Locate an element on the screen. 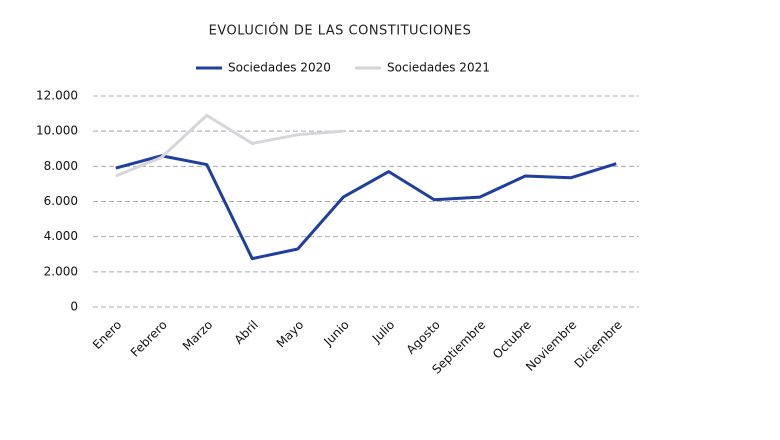 The image size is (780, 440). x-tick-label: Octubre is located at coordinates (512, 340).